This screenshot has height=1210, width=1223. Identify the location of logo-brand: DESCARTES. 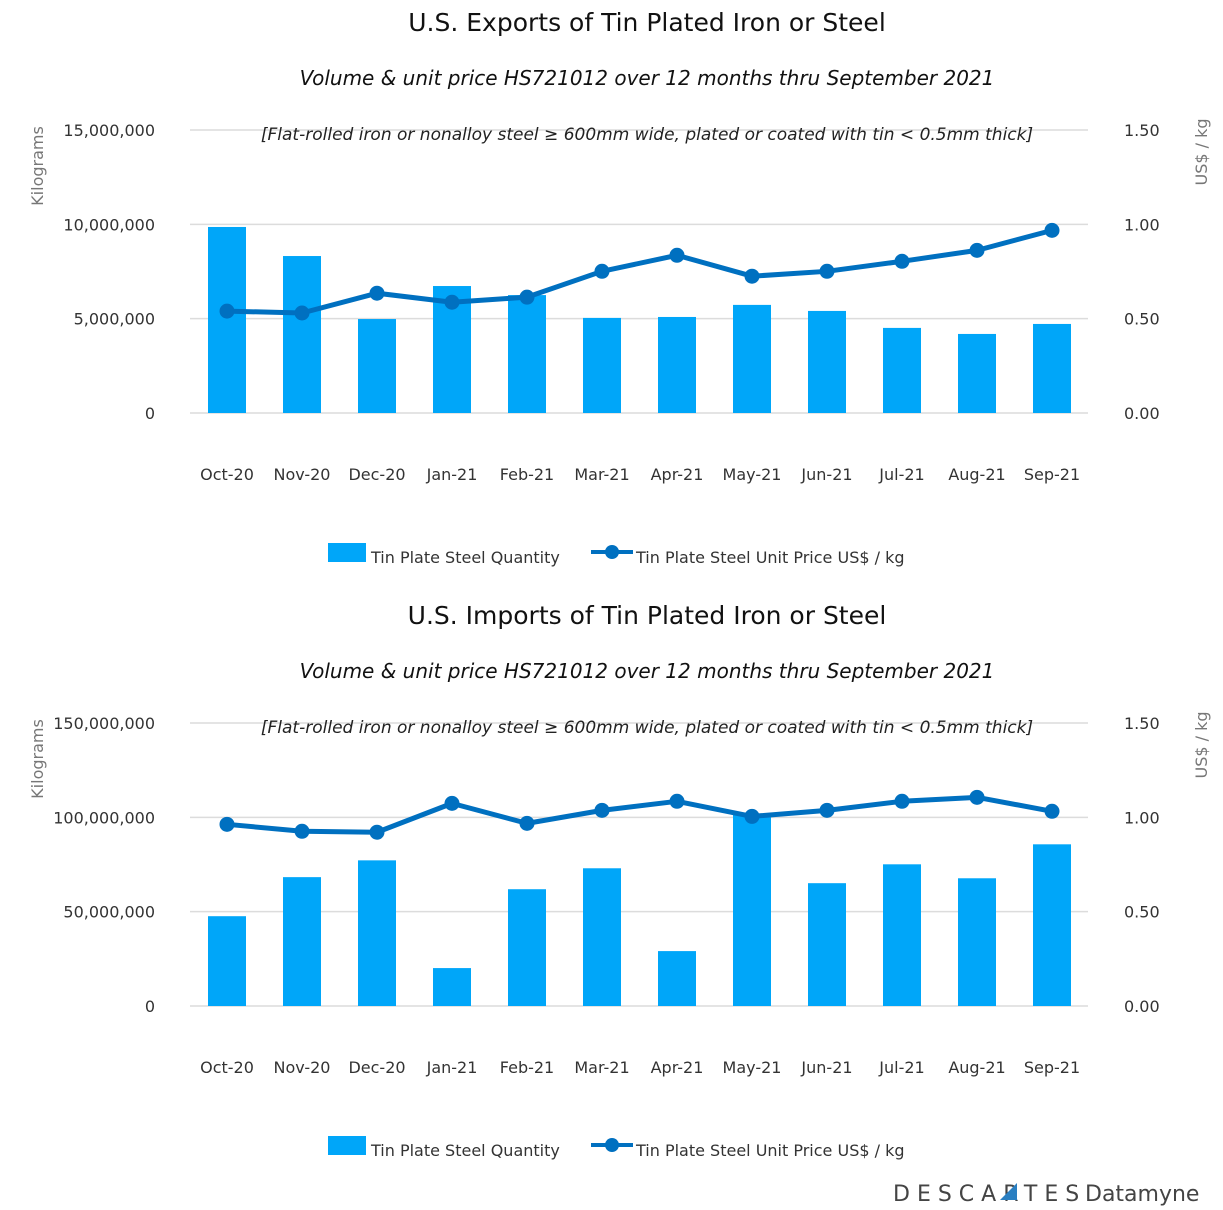
(989, 1194).